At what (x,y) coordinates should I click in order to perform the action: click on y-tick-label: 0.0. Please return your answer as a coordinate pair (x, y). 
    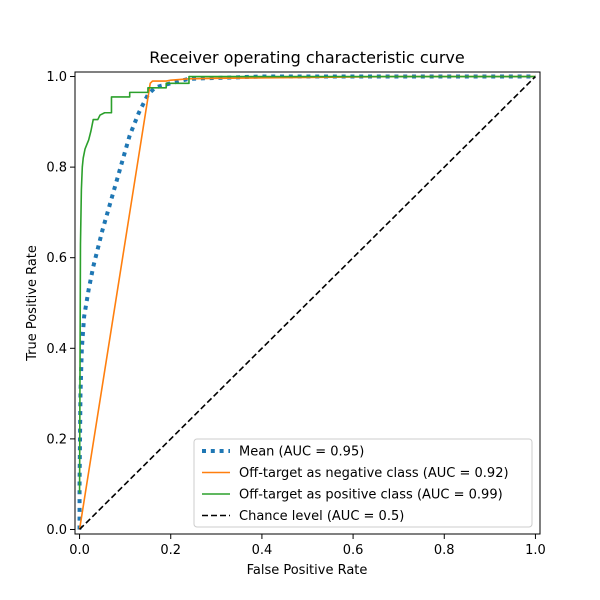
    Looking at the image, I should click on (56, 530).